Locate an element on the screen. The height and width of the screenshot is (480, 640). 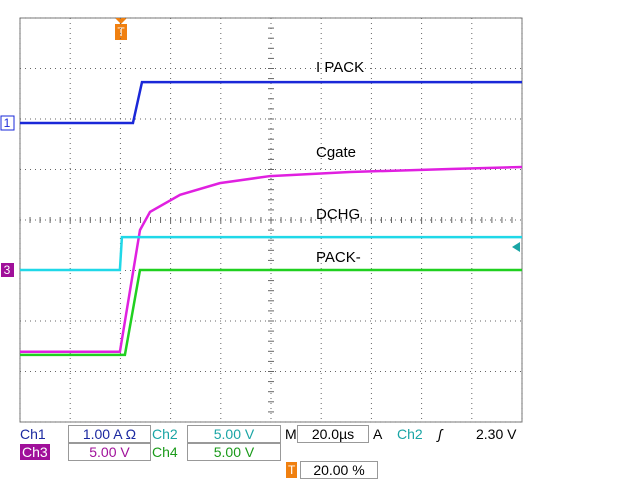
trace-label: I PACK is located at coordinates (340, 67).